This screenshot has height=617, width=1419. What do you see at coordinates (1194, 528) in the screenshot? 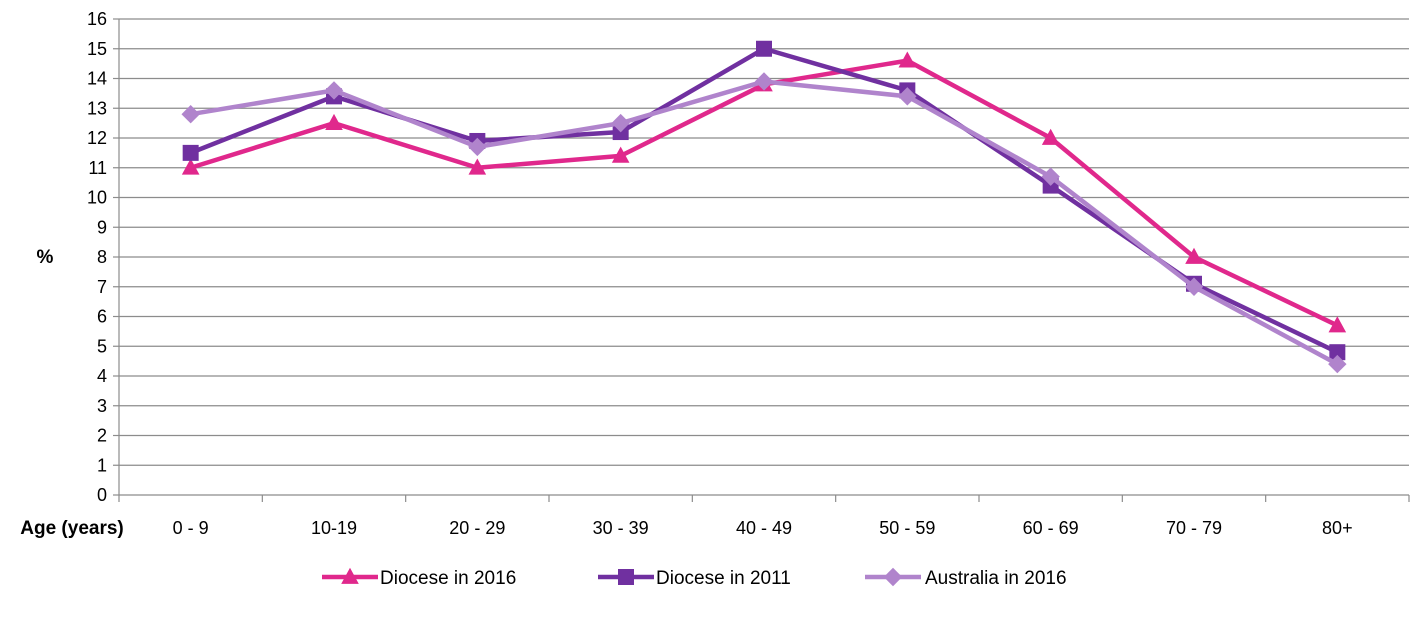
I see `x-tick-label: 70 - 79` at bounding box center [1194, 528].